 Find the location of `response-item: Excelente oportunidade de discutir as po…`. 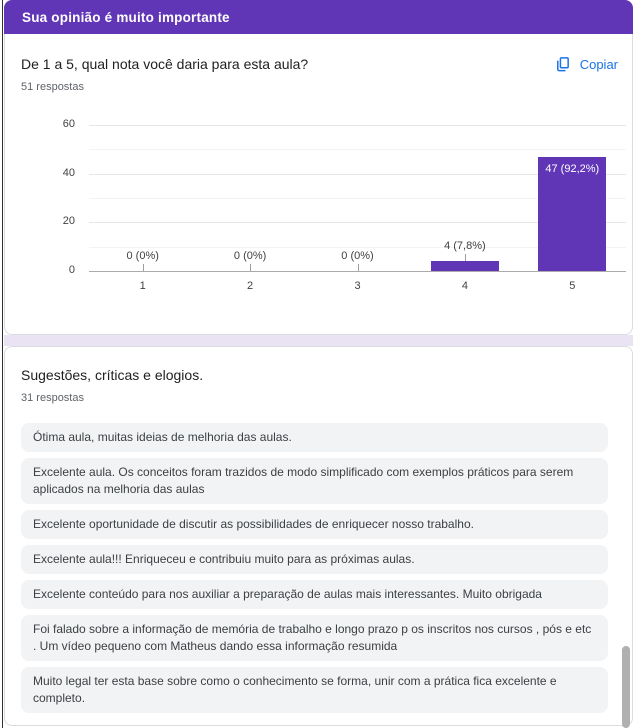

response-item: Excelente oportunidade de discutir as po… is located at coordinates (314, 524).